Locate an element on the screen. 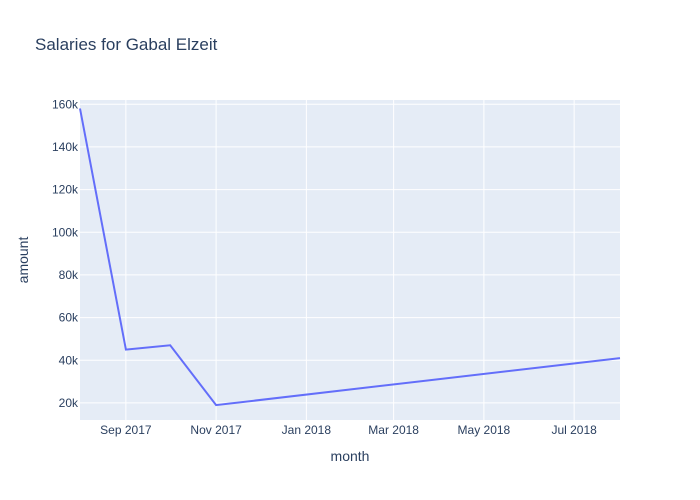 The width and height of the screenshot is (700, 500). y-tick-label: 60k is located at coordinates (69, 318).